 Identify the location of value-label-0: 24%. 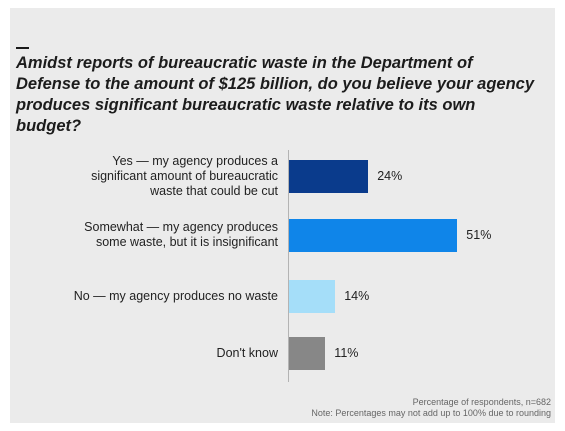
(390, 175).